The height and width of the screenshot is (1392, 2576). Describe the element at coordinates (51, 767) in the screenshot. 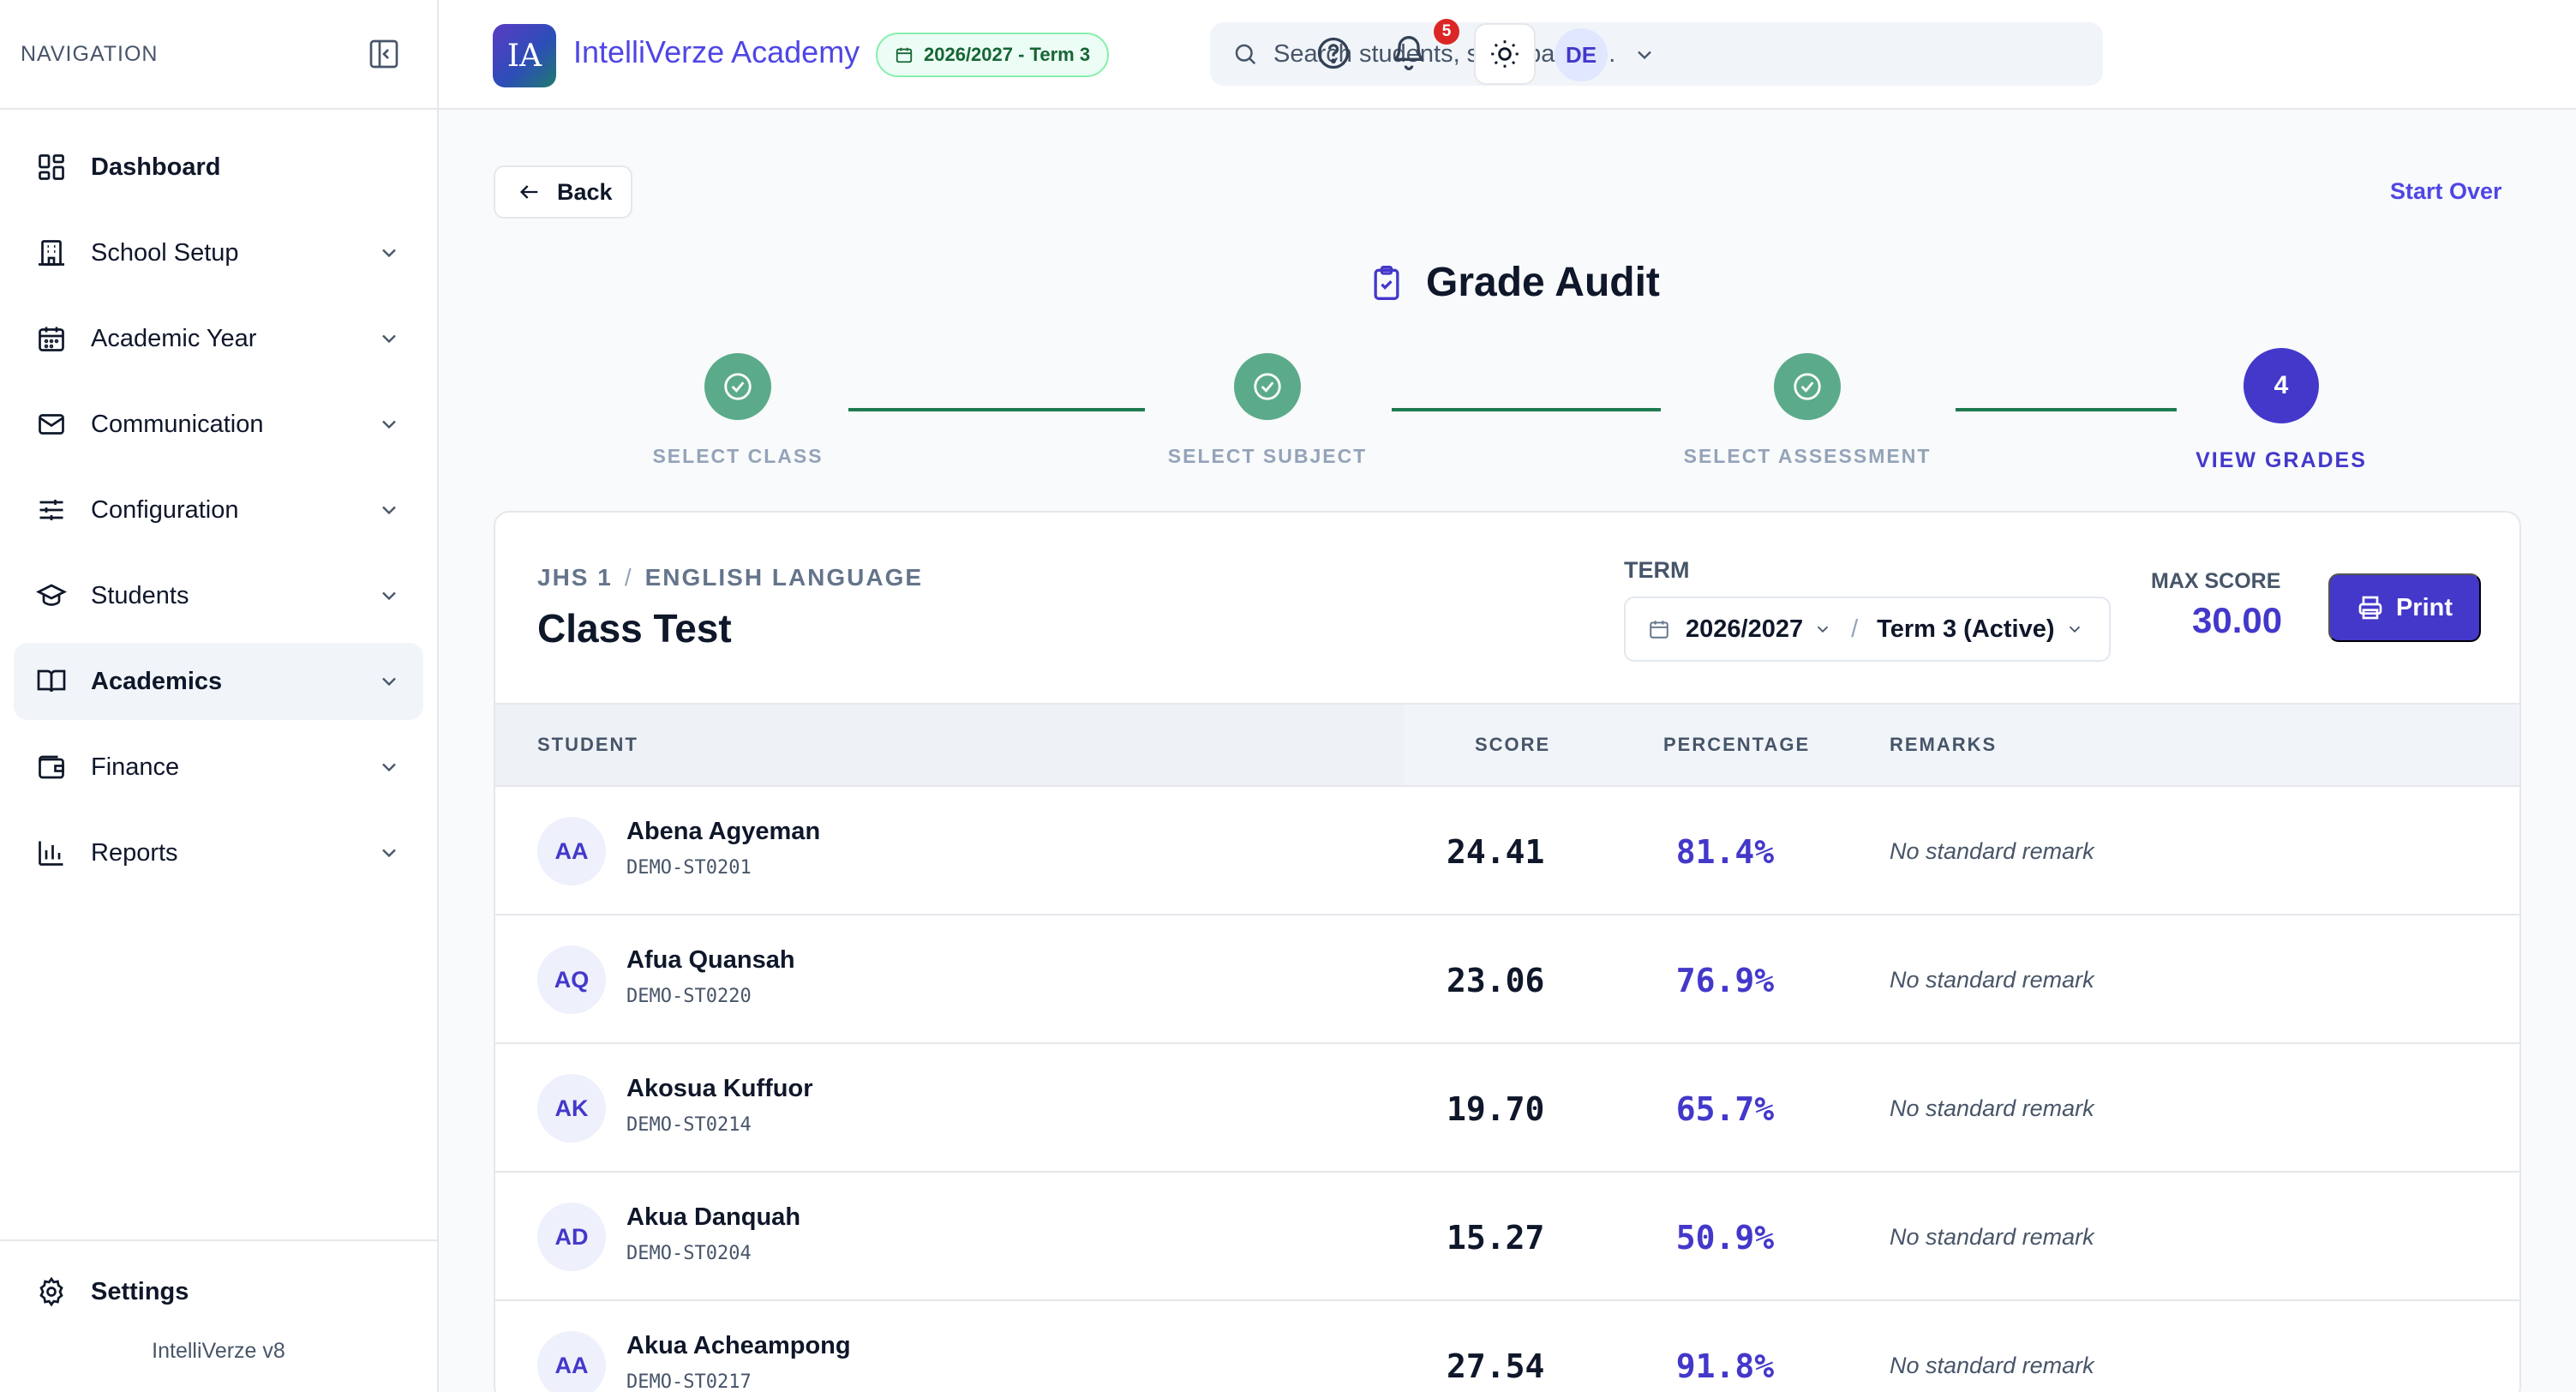

I see `wallet-icon` at that location.